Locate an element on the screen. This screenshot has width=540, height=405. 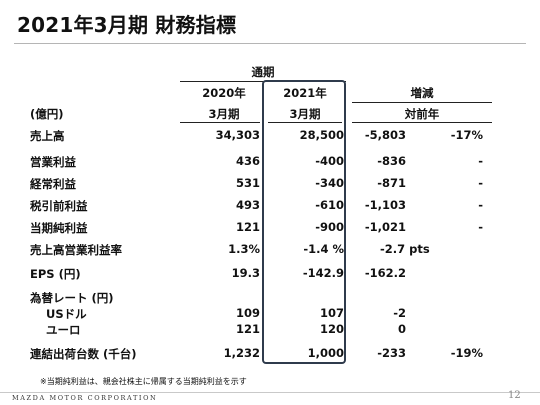
row-label: ユーロ is located at coordinates (63, 330).